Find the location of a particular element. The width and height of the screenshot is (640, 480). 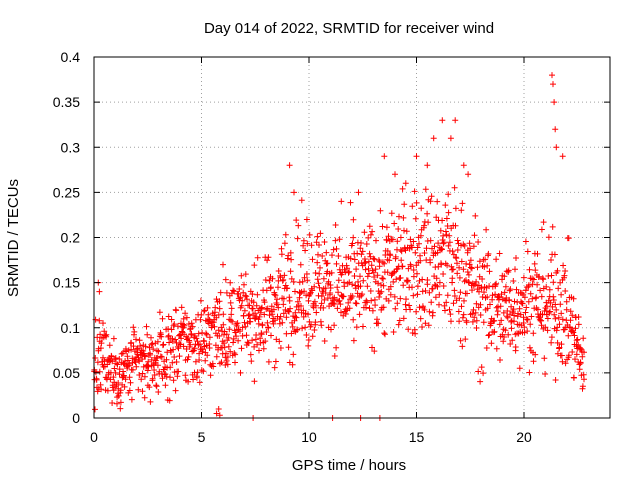

x-axis-label: GPS time / hours is located at coordinates (349, 465).